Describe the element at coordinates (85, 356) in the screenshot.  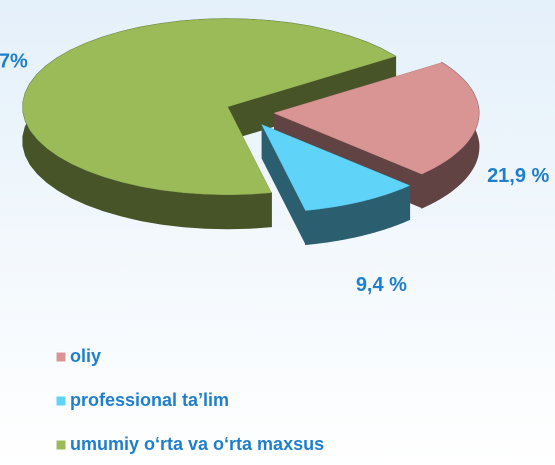
I see `legend-label: oliy` at that location.